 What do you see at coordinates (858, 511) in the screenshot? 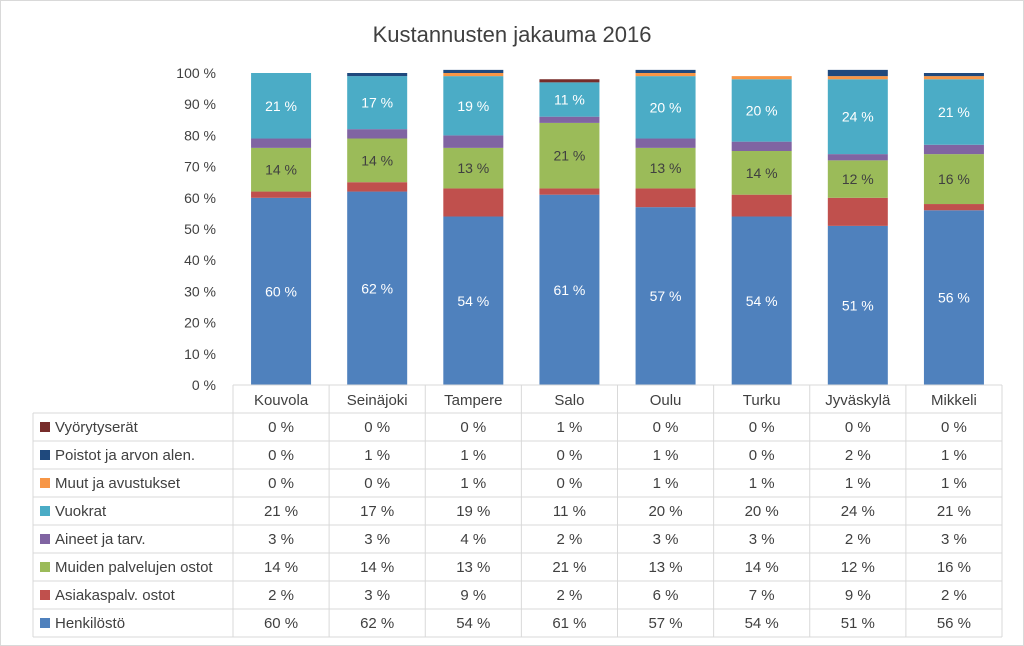
I see `table-cell-value: 24 %` at bounding box center [858, 511].